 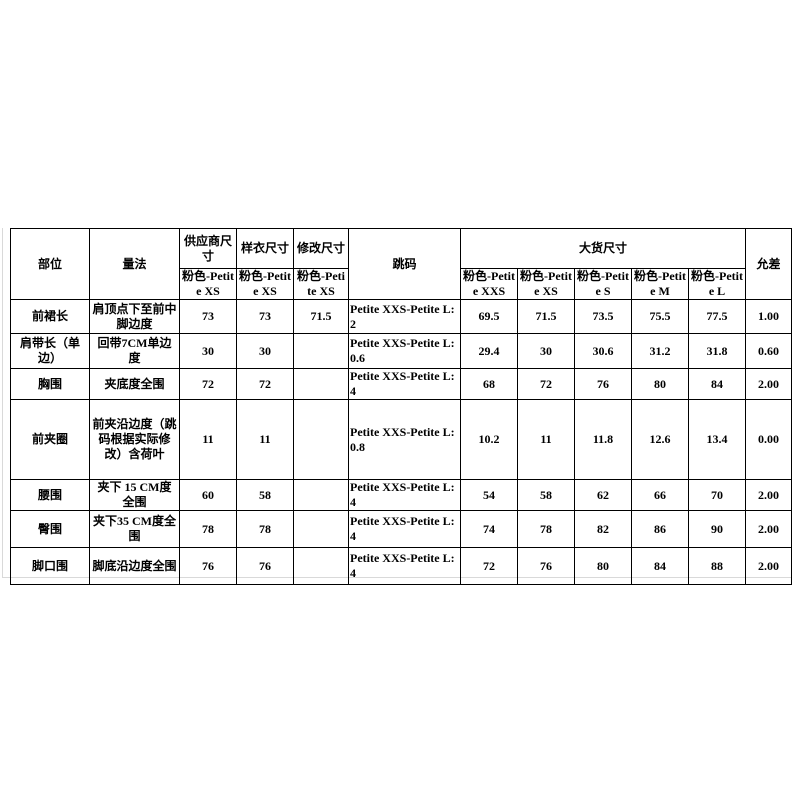 What do you see at coordinates (489, 384) in the screenshot?
I see `bulk-xxs-cell: 68` at bounding box center [489, 384].